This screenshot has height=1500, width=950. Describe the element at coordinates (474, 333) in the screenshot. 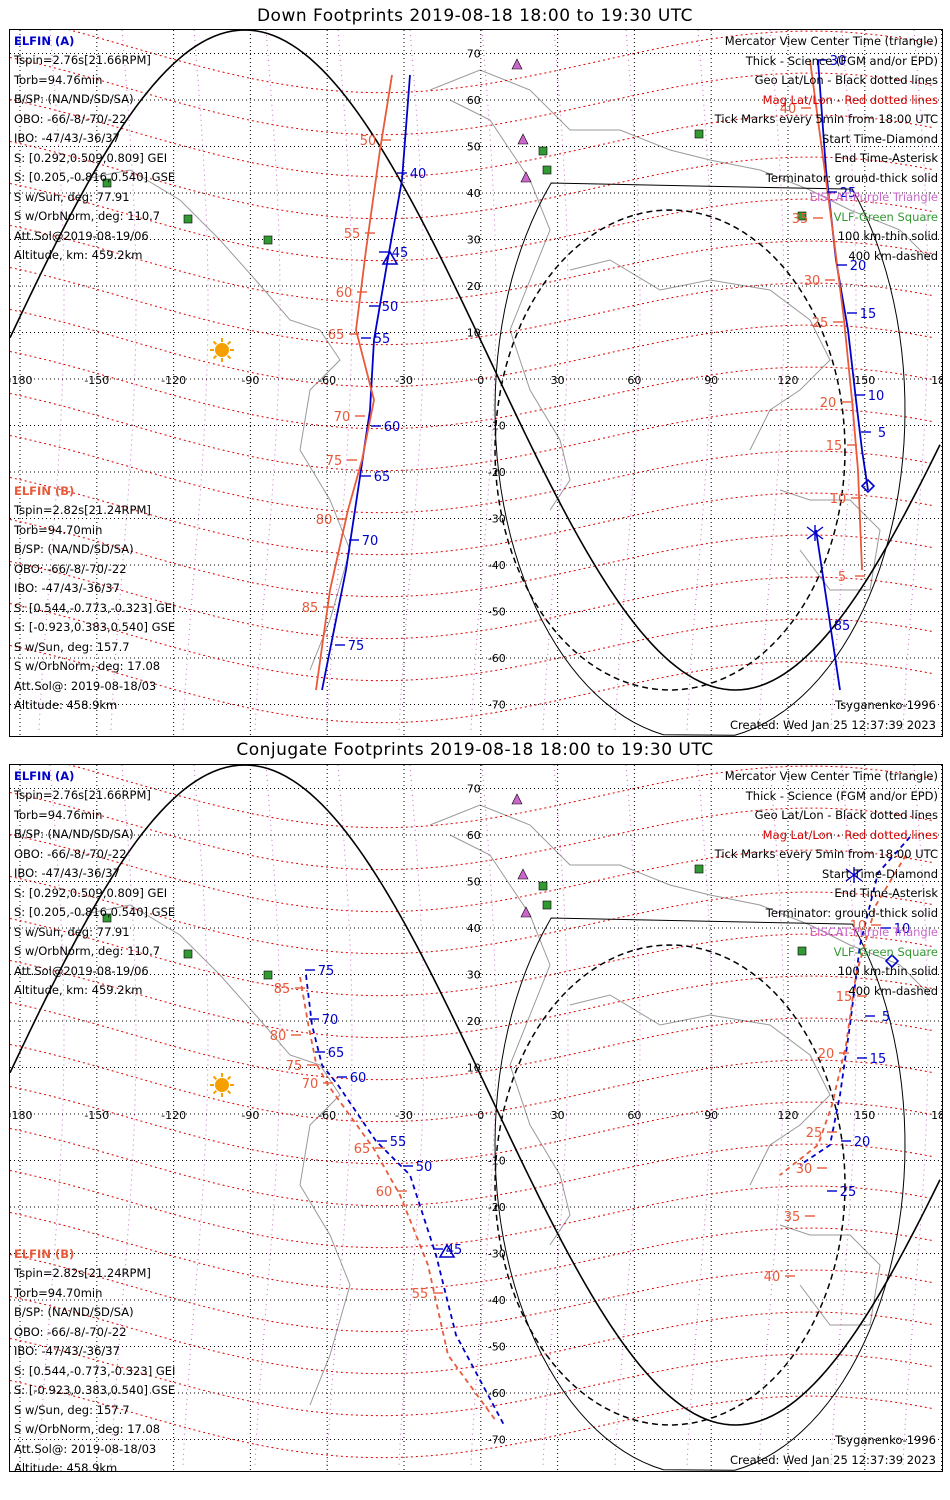

I see `lat-tick-label: 10` at that location.